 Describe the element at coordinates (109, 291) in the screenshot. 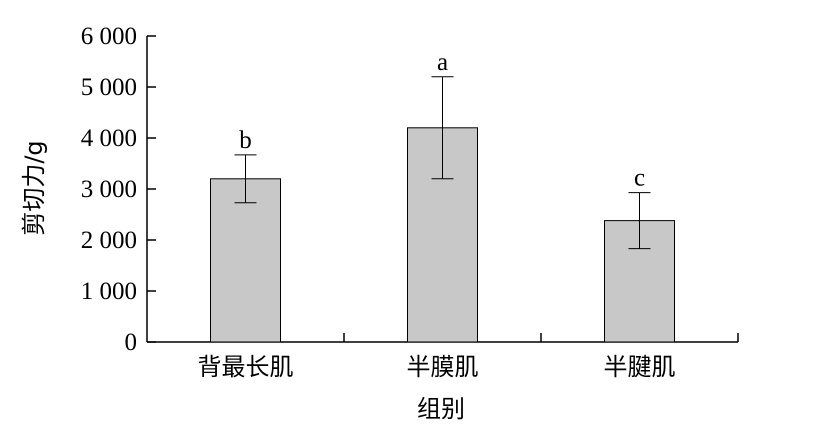

I see `y-tick-label: 1 000` at that location.